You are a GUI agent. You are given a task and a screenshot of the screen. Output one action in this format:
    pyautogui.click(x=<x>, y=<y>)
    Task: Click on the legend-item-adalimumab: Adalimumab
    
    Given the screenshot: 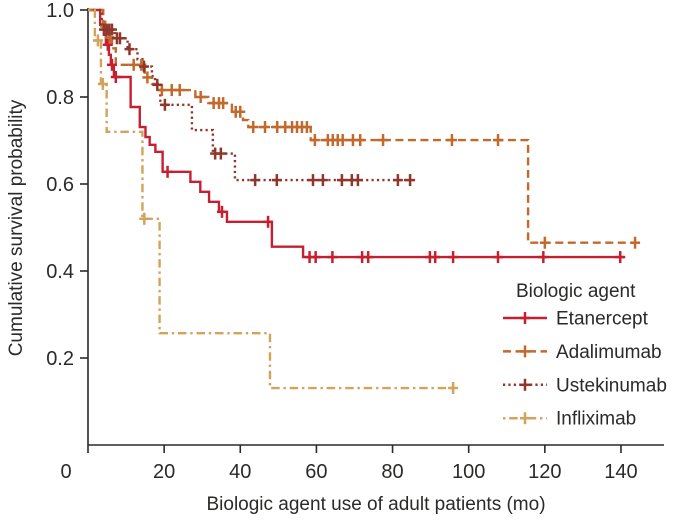 What is the action you would take?
    pyautogui.click(x=582, y=352)
    